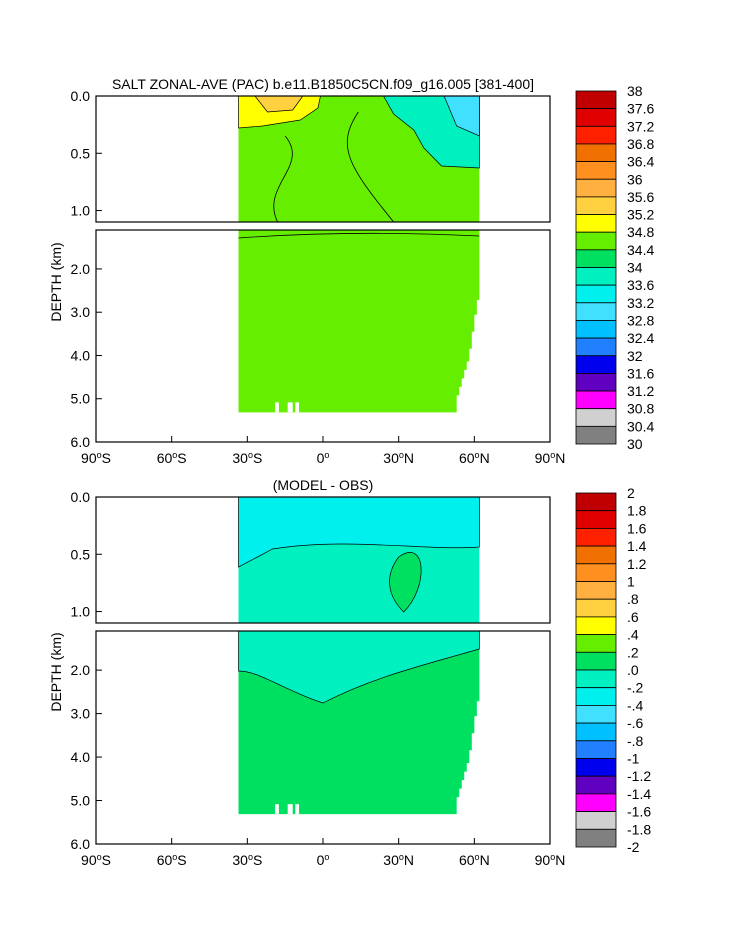 This screenshot has width=733, height=945. I want to click on colorbar-label: 30, so click(635, 444).